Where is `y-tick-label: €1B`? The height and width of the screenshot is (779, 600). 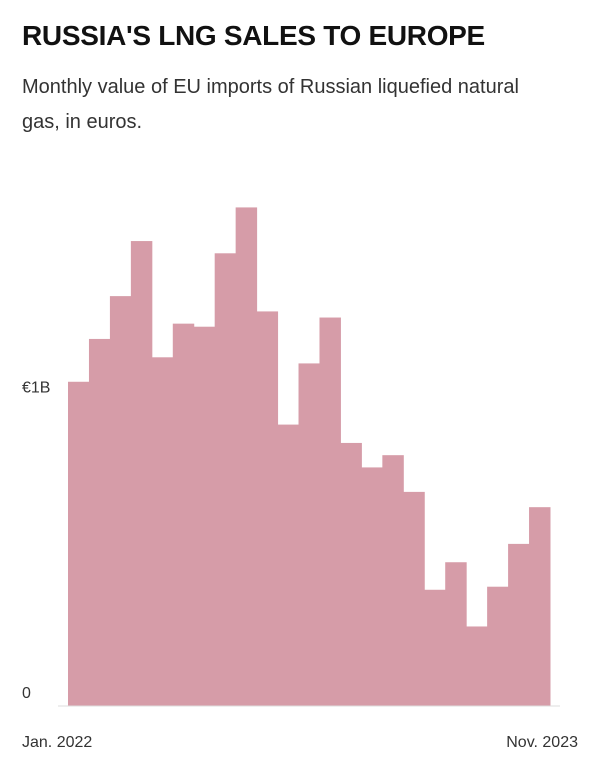
y-tick-label: €1B is located at coordinates (36, 387).